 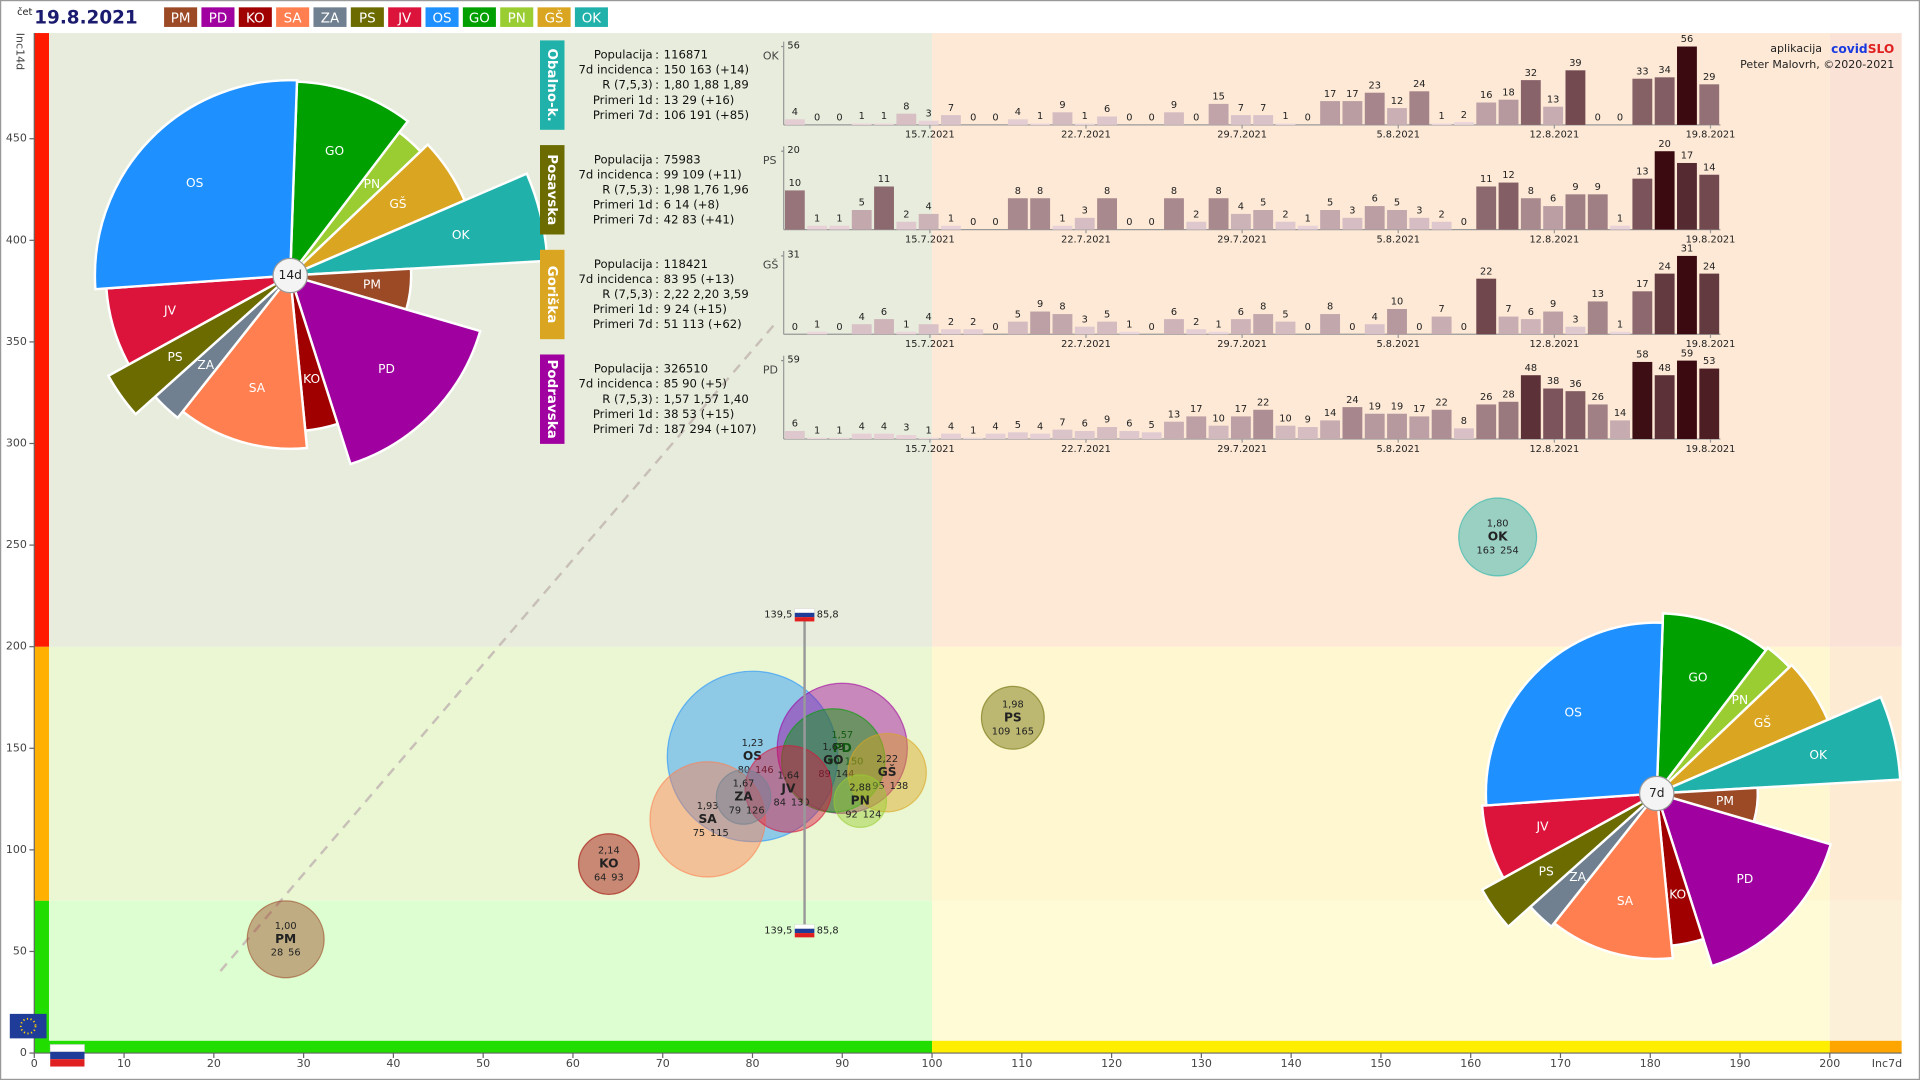 I want to click on x-band, so click(x=1381, y=1047).